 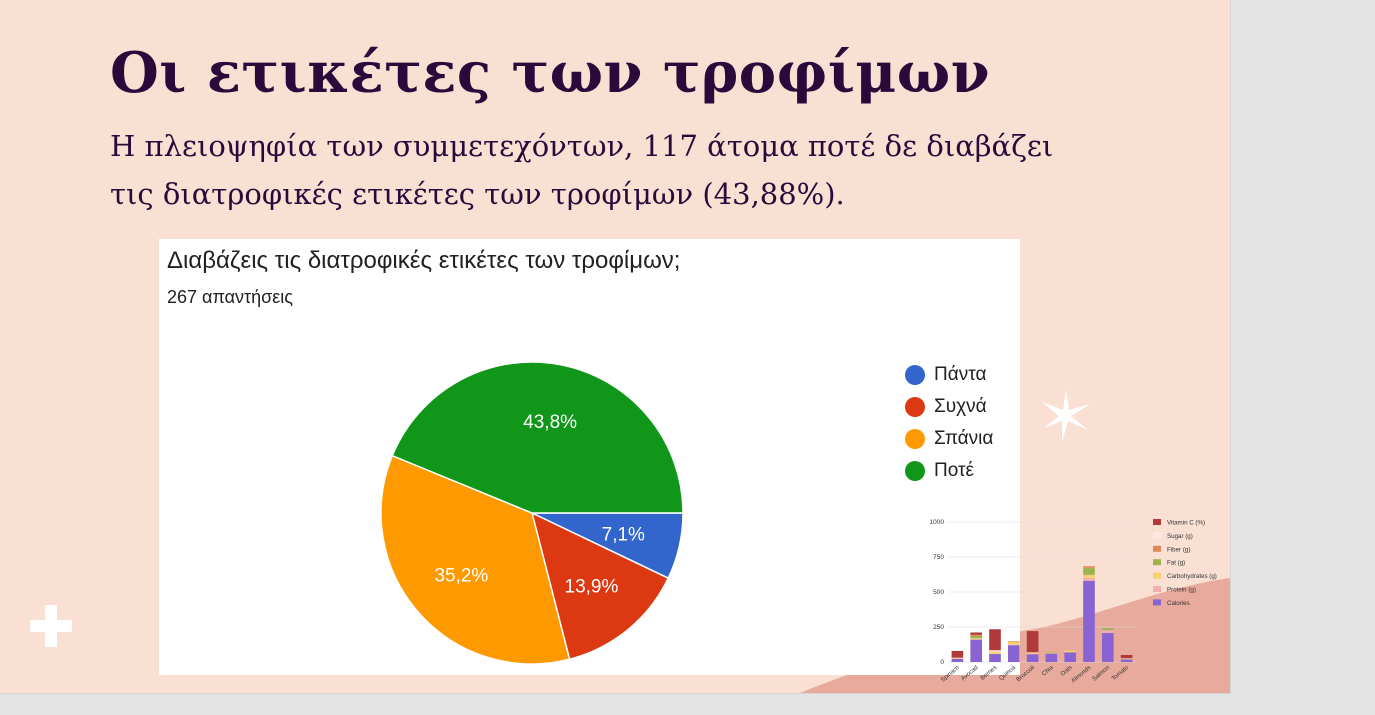 I want to click on pie-chart: 7,1% 13,9% 35,2% 43,8%, so click(x=532, y=513).